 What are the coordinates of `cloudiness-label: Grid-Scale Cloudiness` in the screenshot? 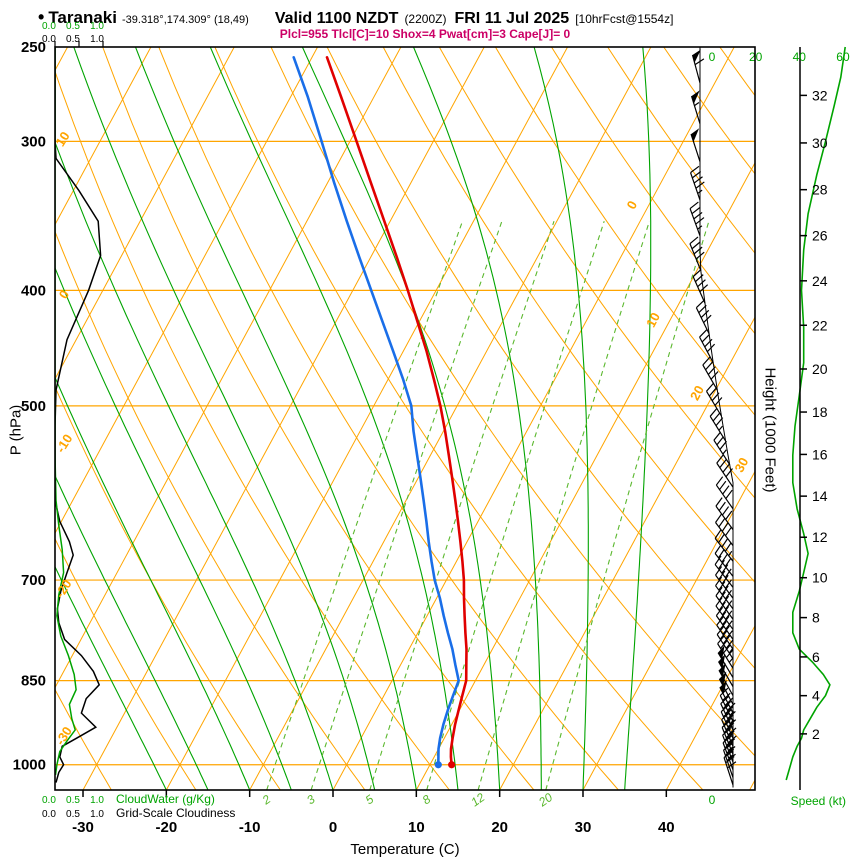 It's located at (176, 813).